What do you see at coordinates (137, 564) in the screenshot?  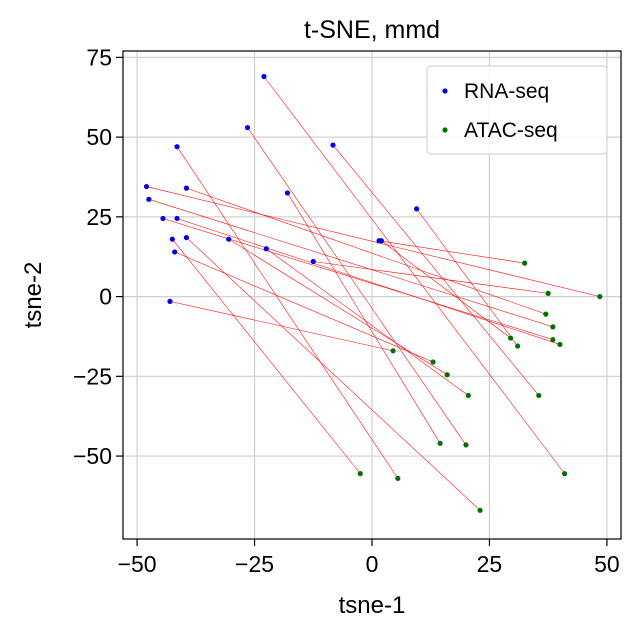 I see `x-tick-label: −50` at bounding box center [137, 564].